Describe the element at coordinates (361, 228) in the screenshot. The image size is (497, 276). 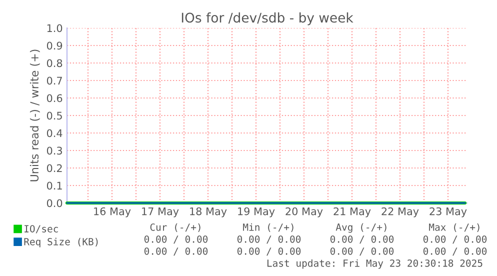
I see `text: Avg (-/+)` at that location.